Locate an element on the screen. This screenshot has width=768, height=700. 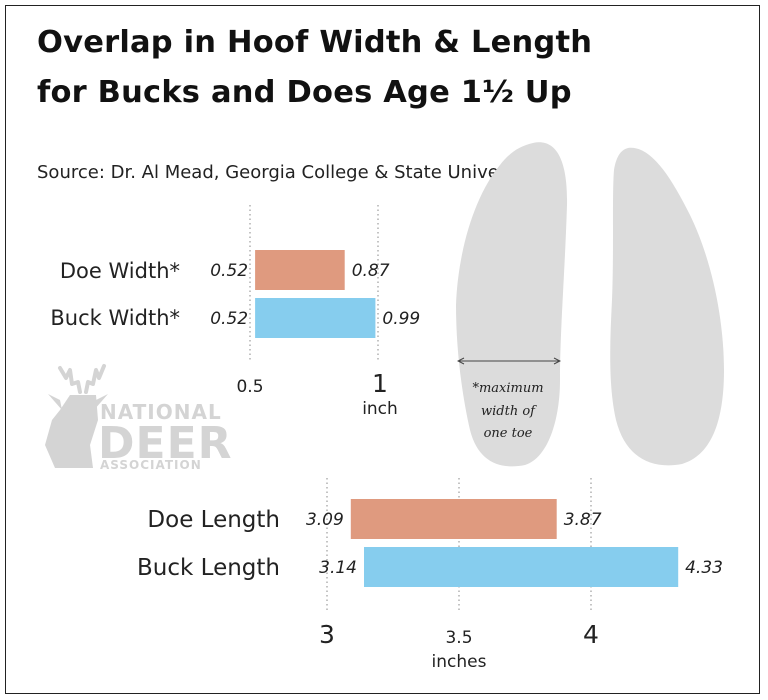
length-tick-label-3.5: 3.5 is located at coordinates (458, 638).